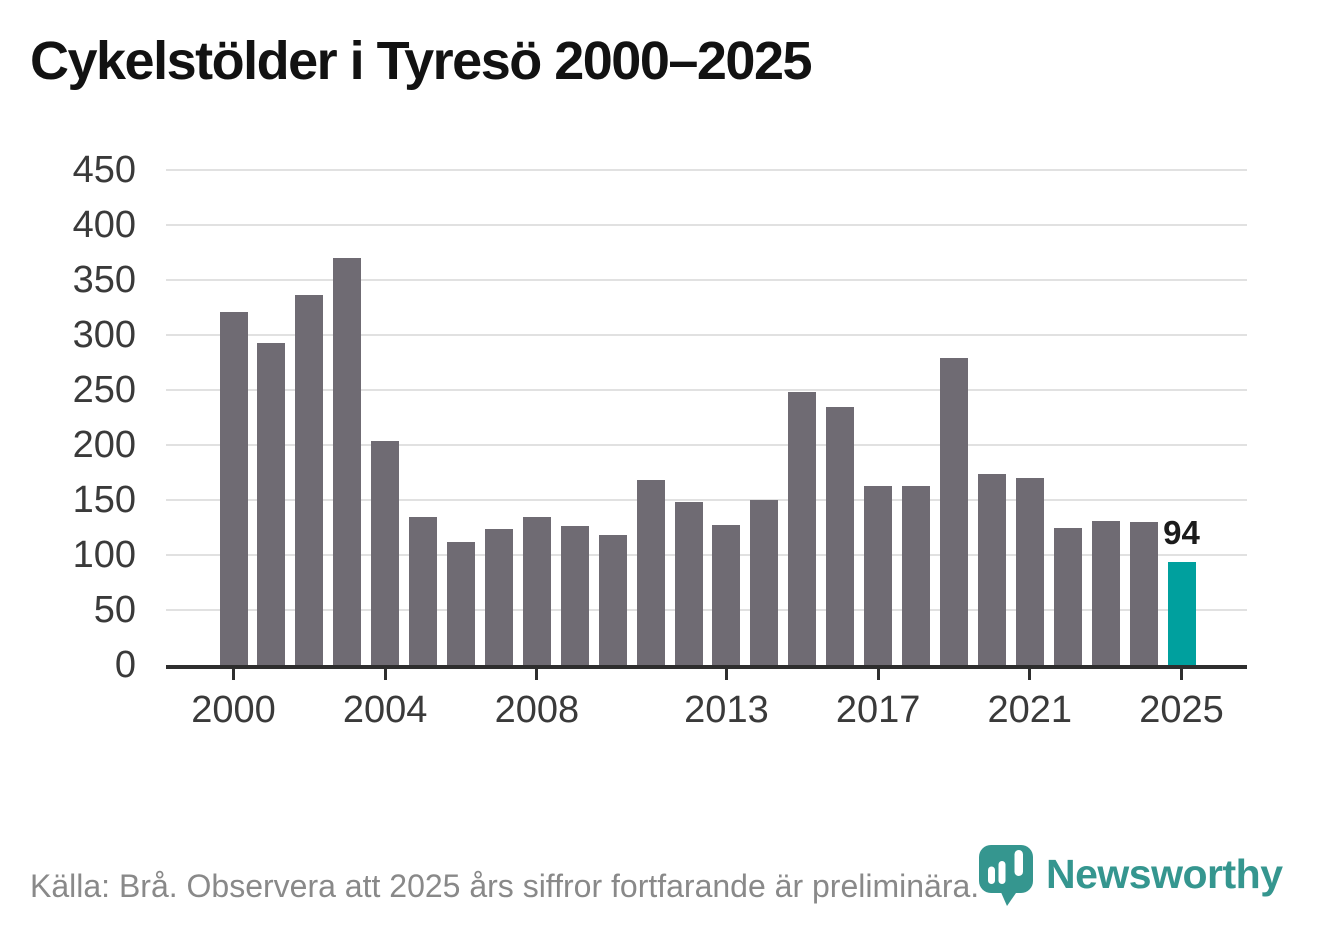 This screenshot has height=939, width=1322. Describe the element at coordinates (104, 445) in the screenshot. I see `y-tick-label-200: 200` at that location.